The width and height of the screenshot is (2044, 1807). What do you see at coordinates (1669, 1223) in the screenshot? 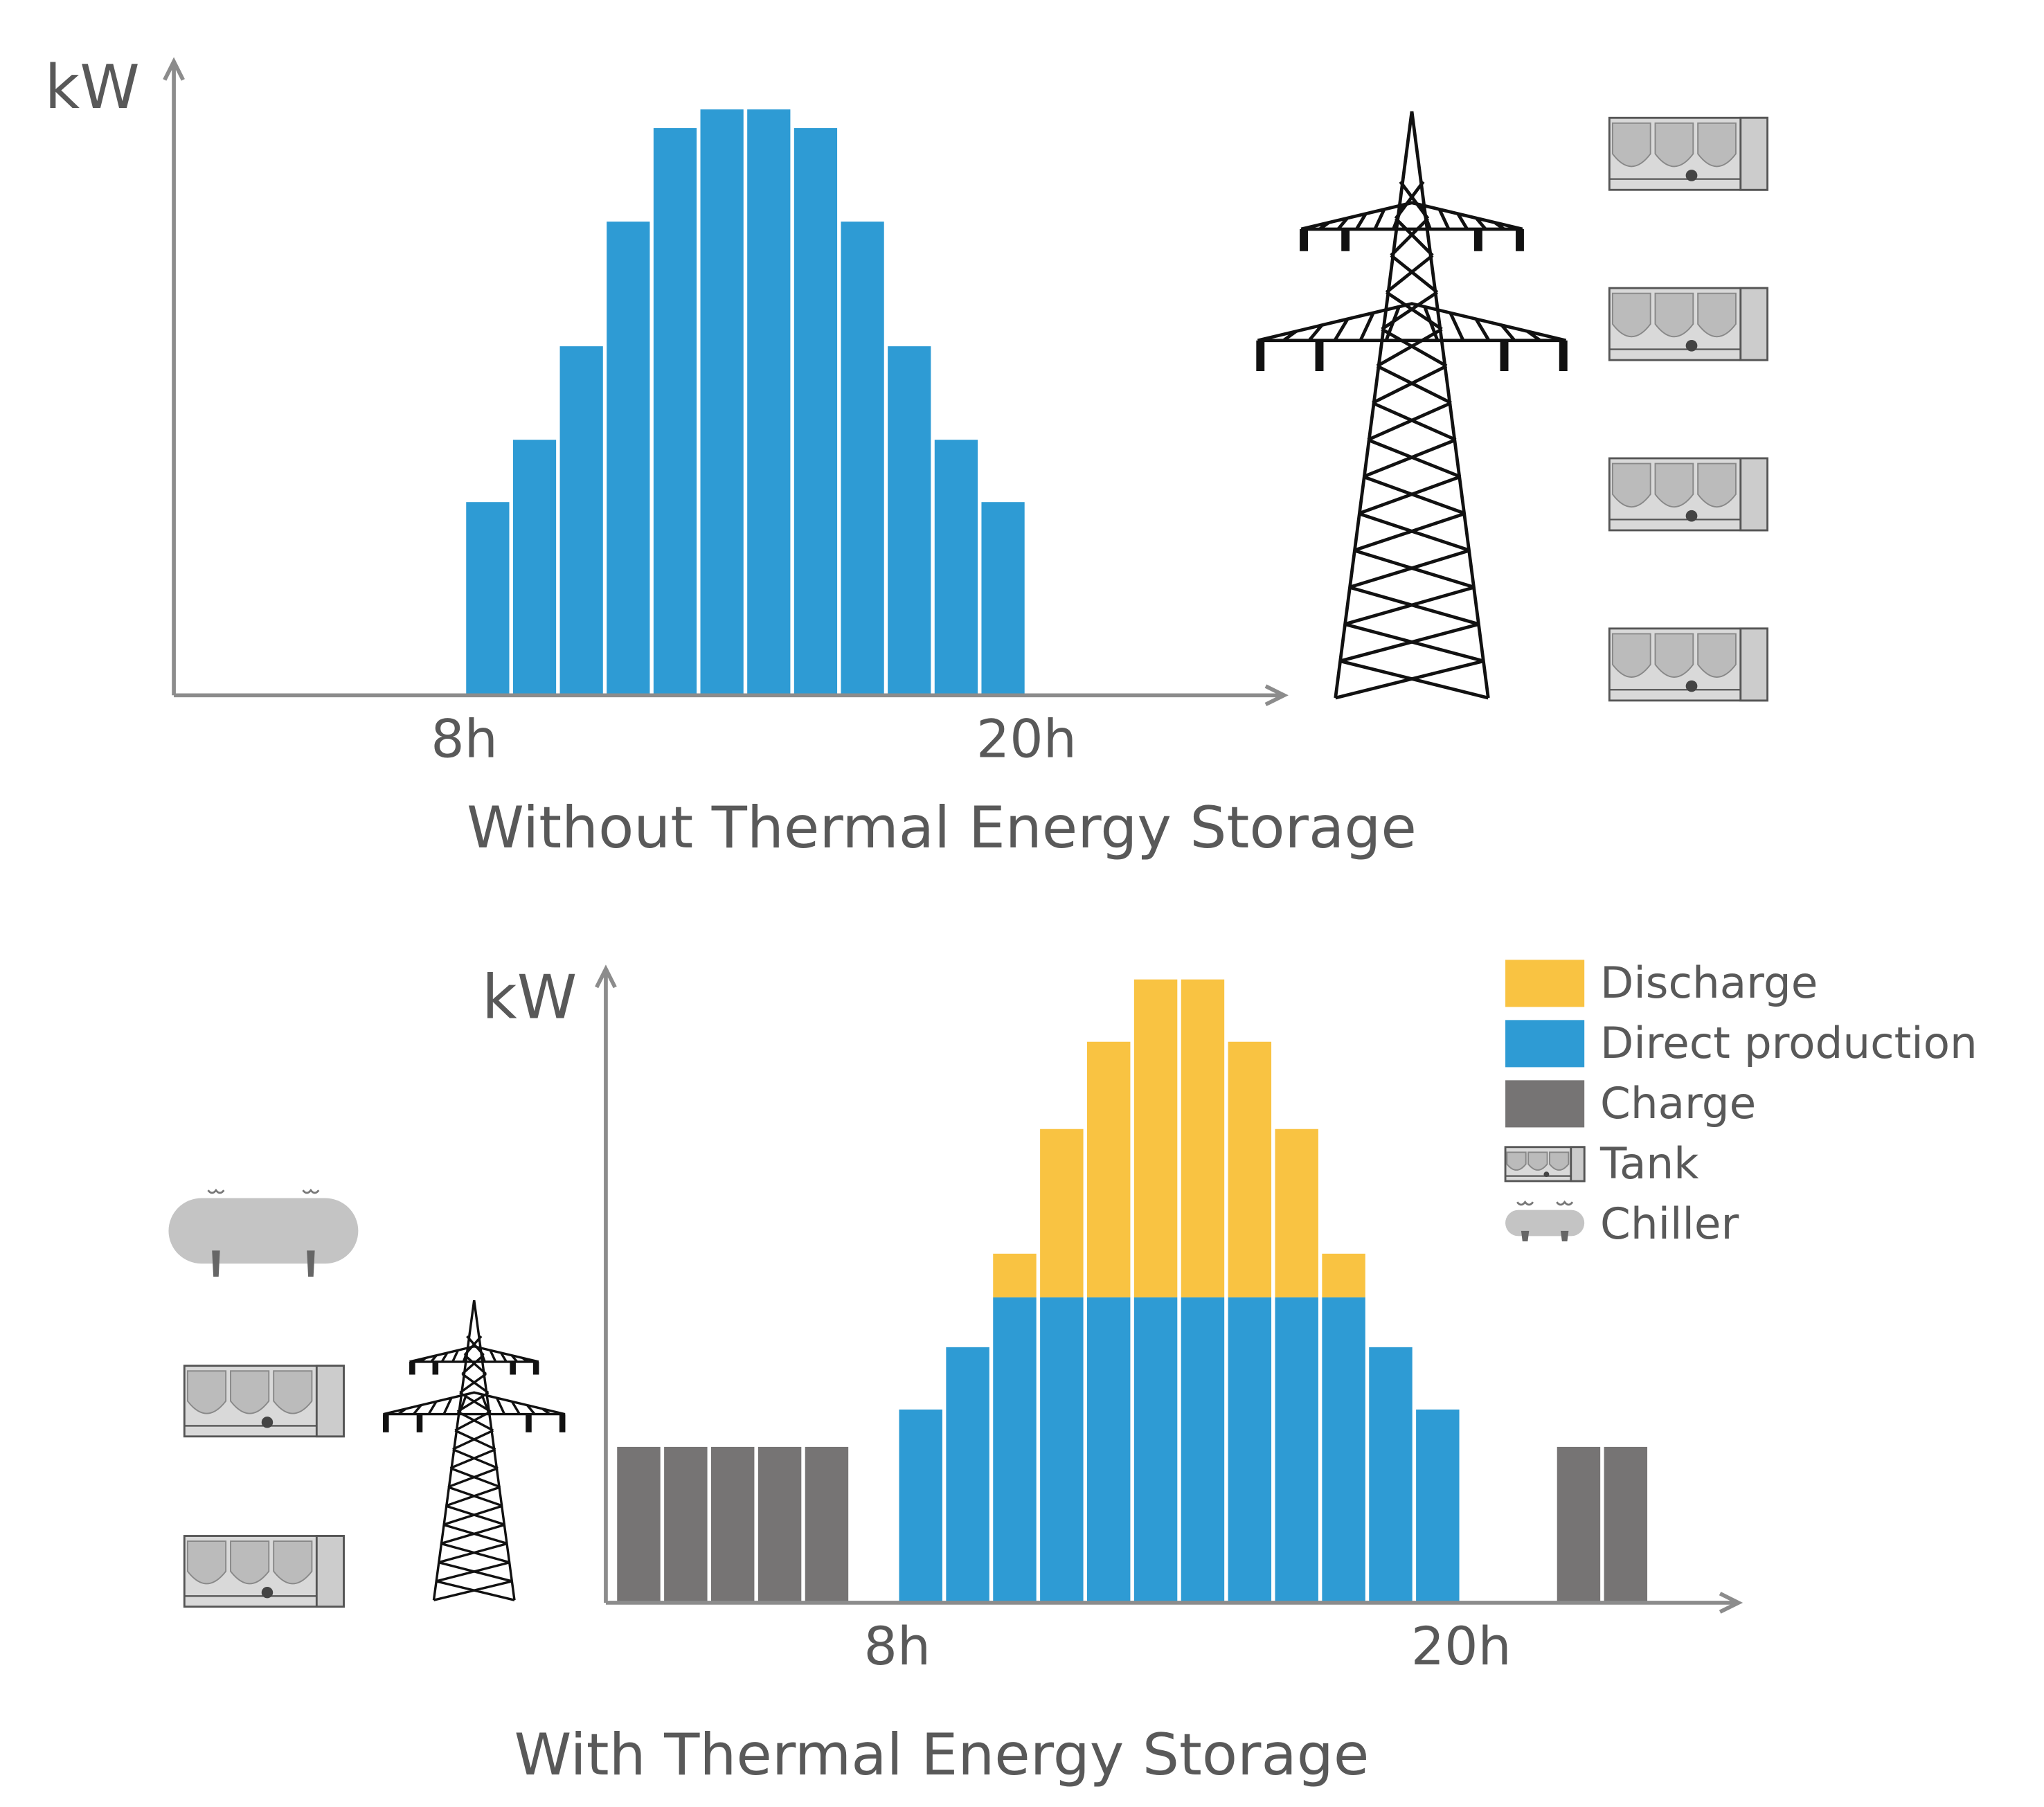
I see `legend-label: Chiller` at bounding box center [1669, 1223].